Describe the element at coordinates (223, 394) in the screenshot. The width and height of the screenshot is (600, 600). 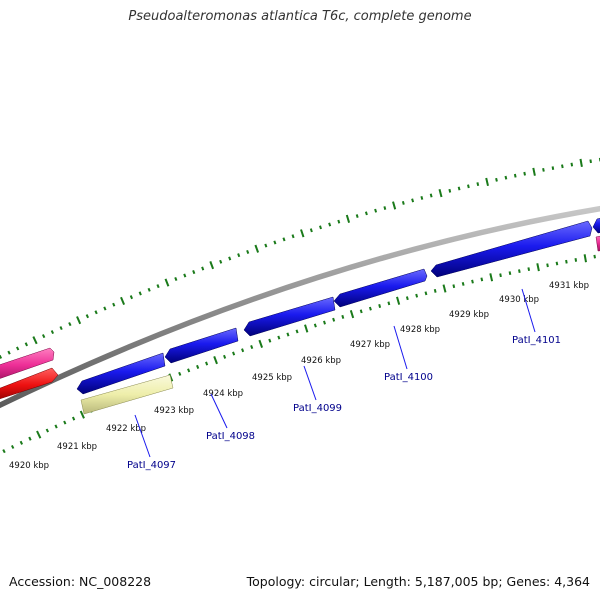
I see `scale-label-4924: 4924 kbp` at that location.